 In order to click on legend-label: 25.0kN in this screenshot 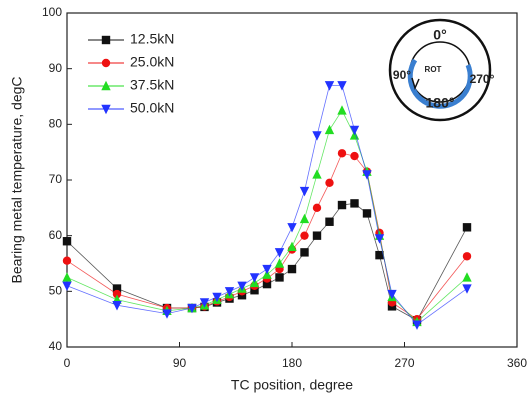, I will do `click(152, 62)`.